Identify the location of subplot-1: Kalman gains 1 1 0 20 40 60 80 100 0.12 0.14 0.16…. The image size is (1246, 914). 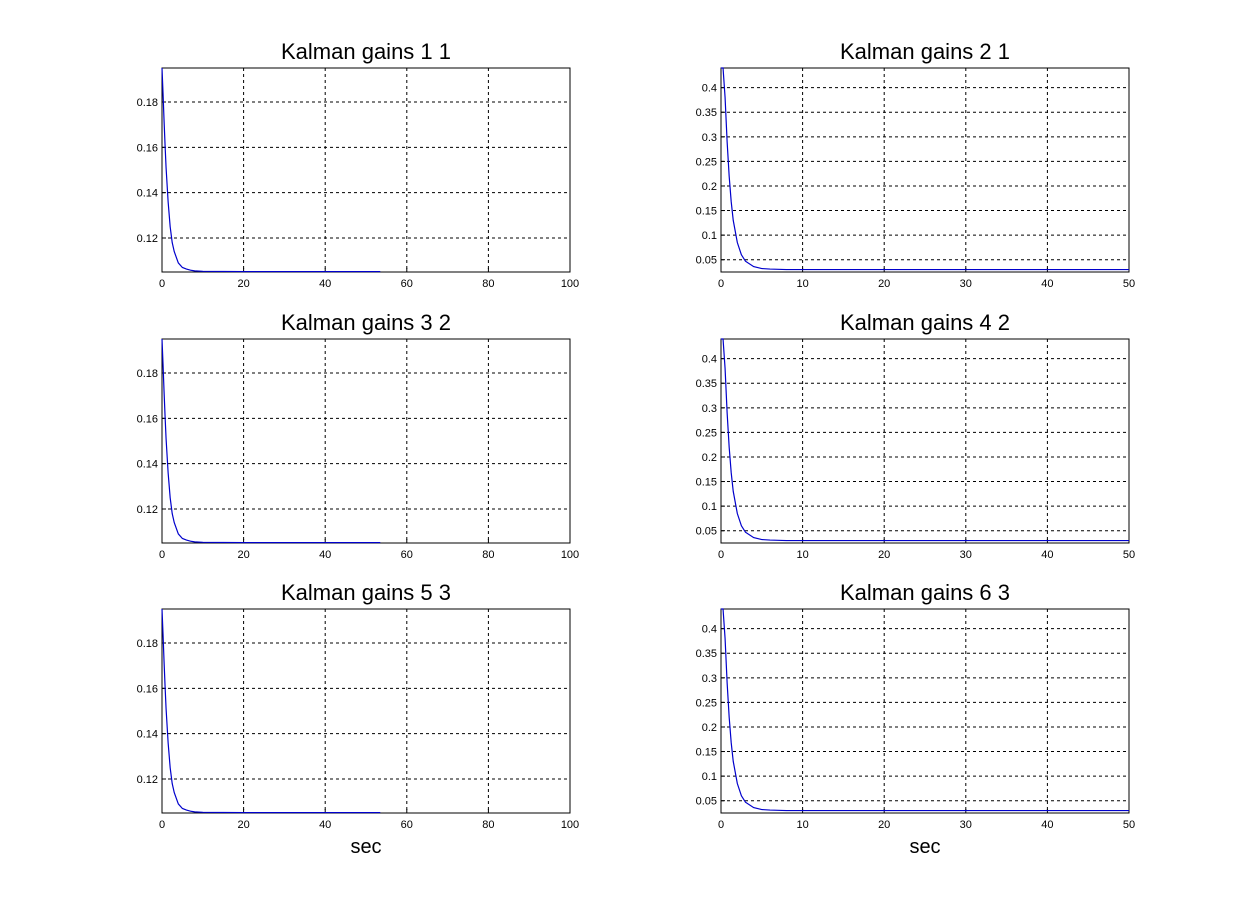
(358, 164).